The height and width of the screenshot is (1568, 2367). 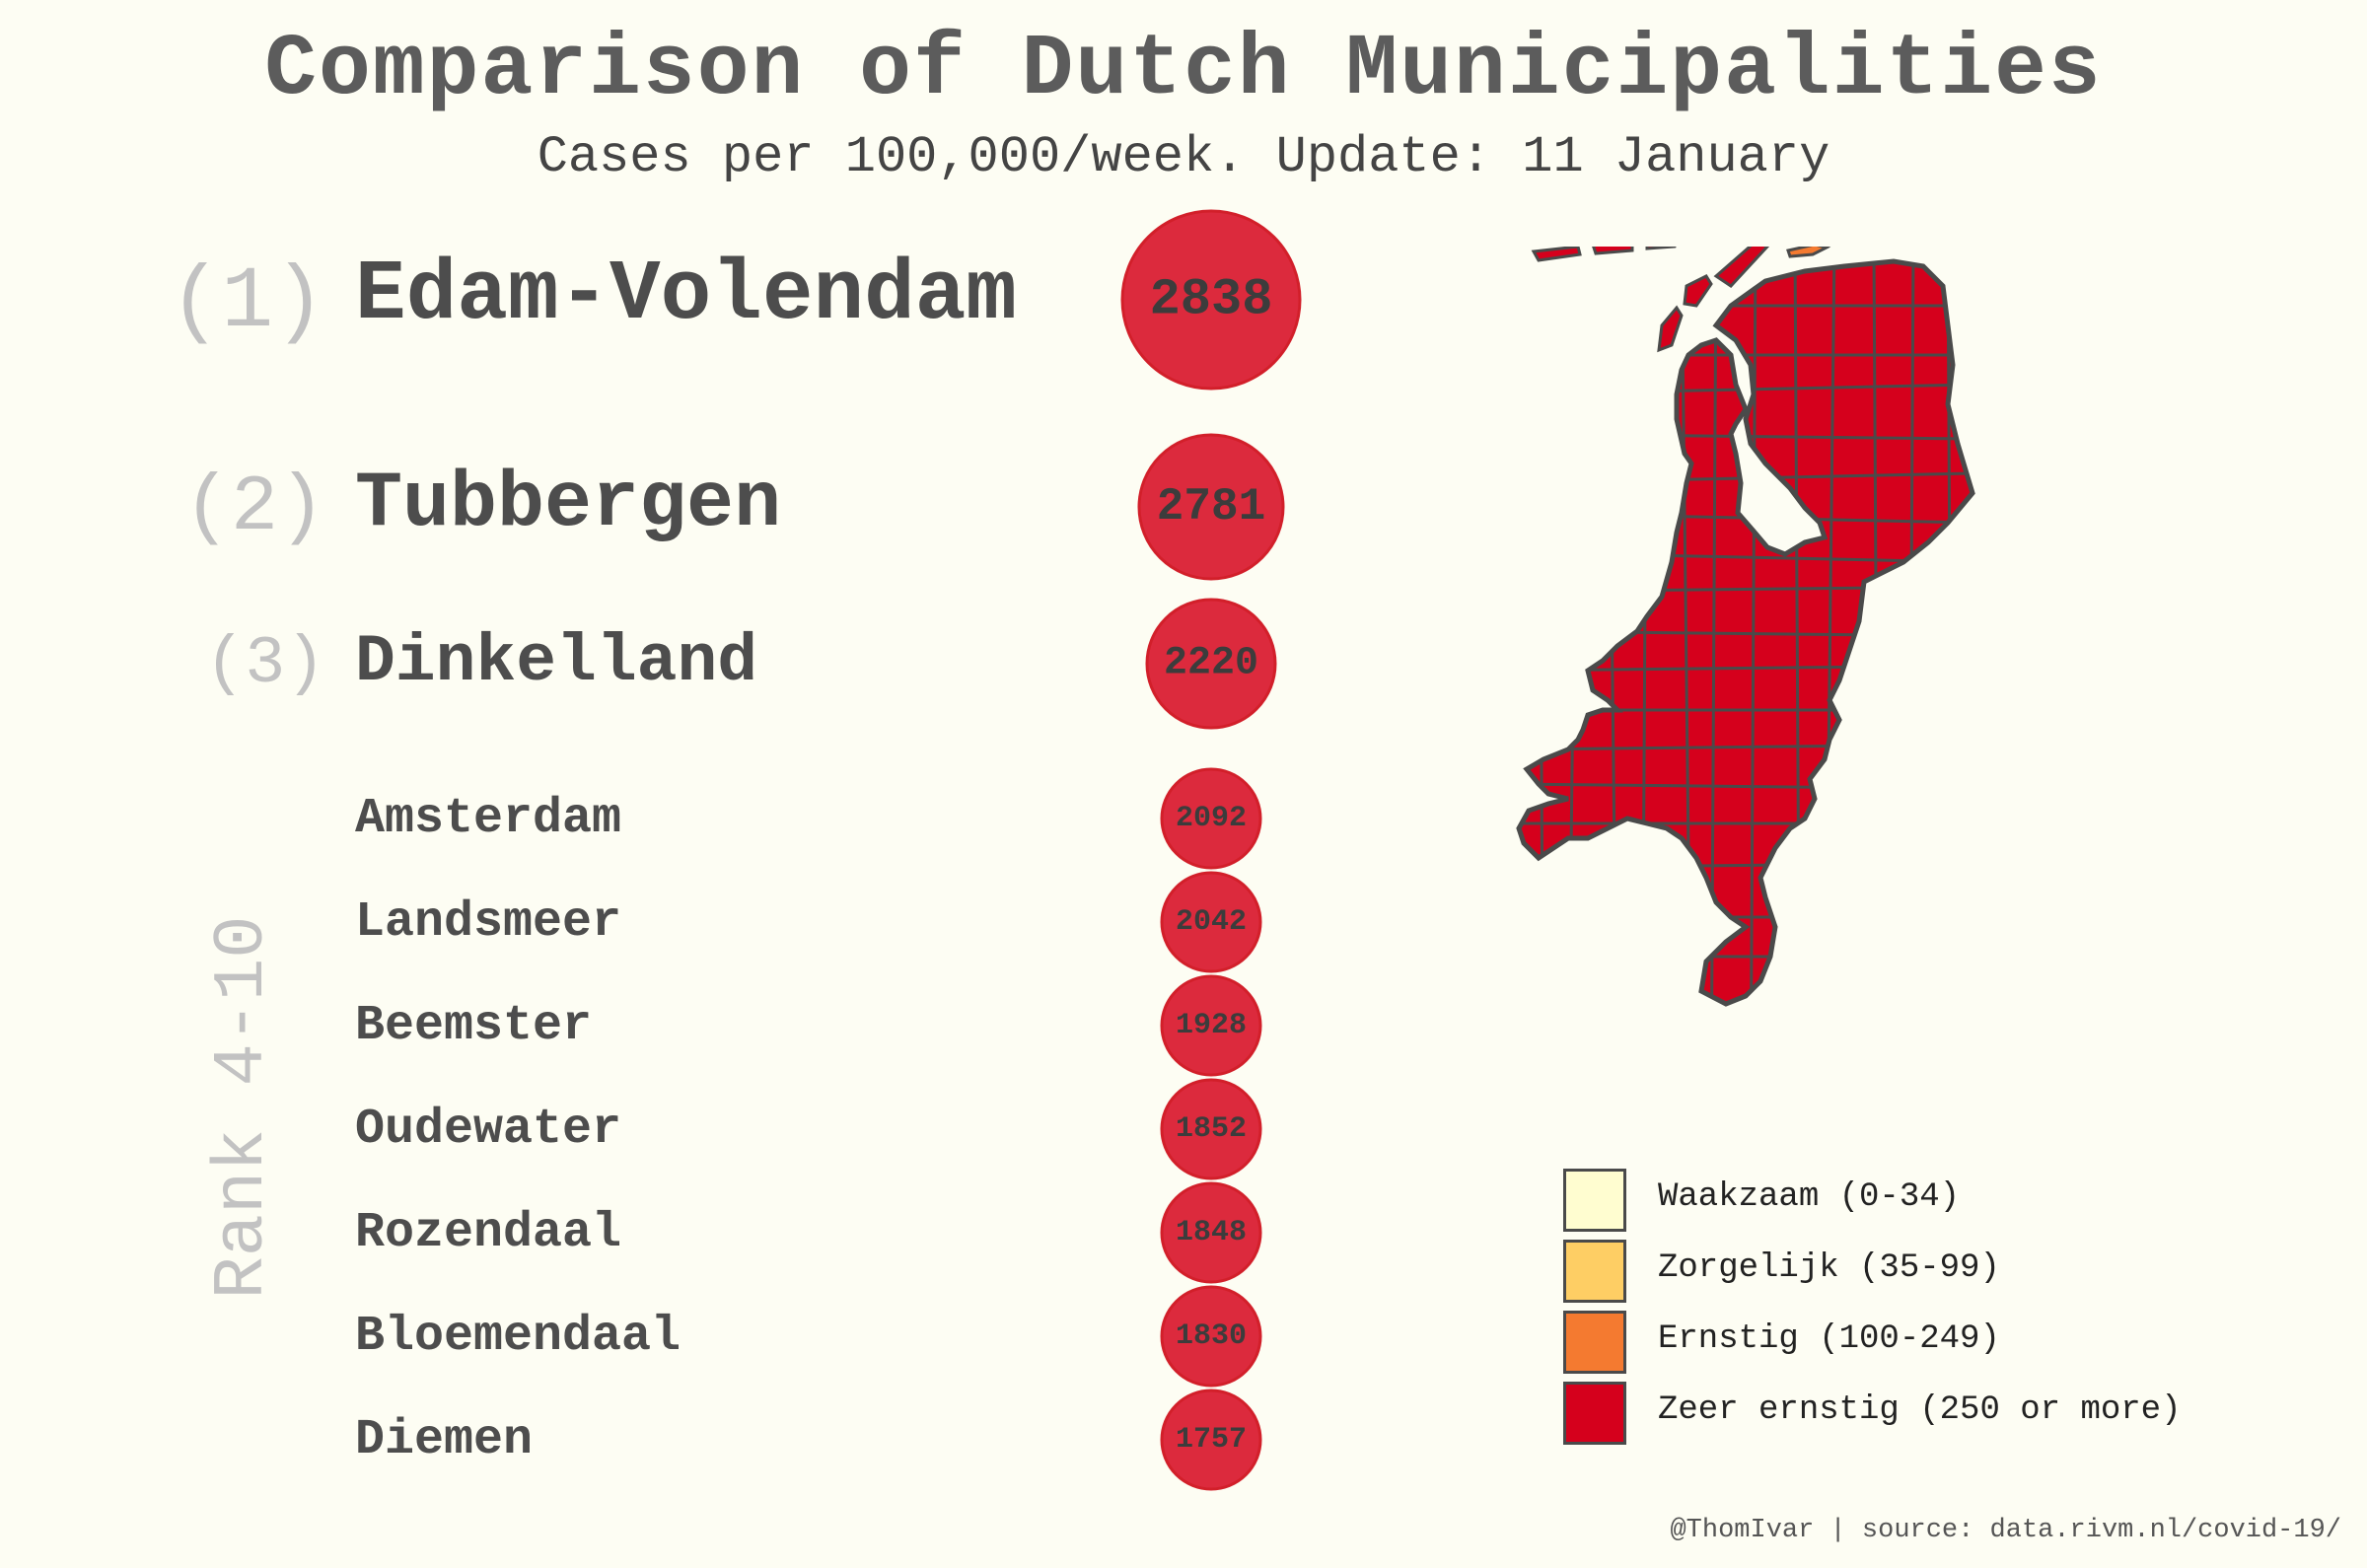 What do you see at coordinates (1183, 70) in the screenshot?
I see `chart-title: Comparison of Dutch Municipalities` at bounding box center [1183, 70].